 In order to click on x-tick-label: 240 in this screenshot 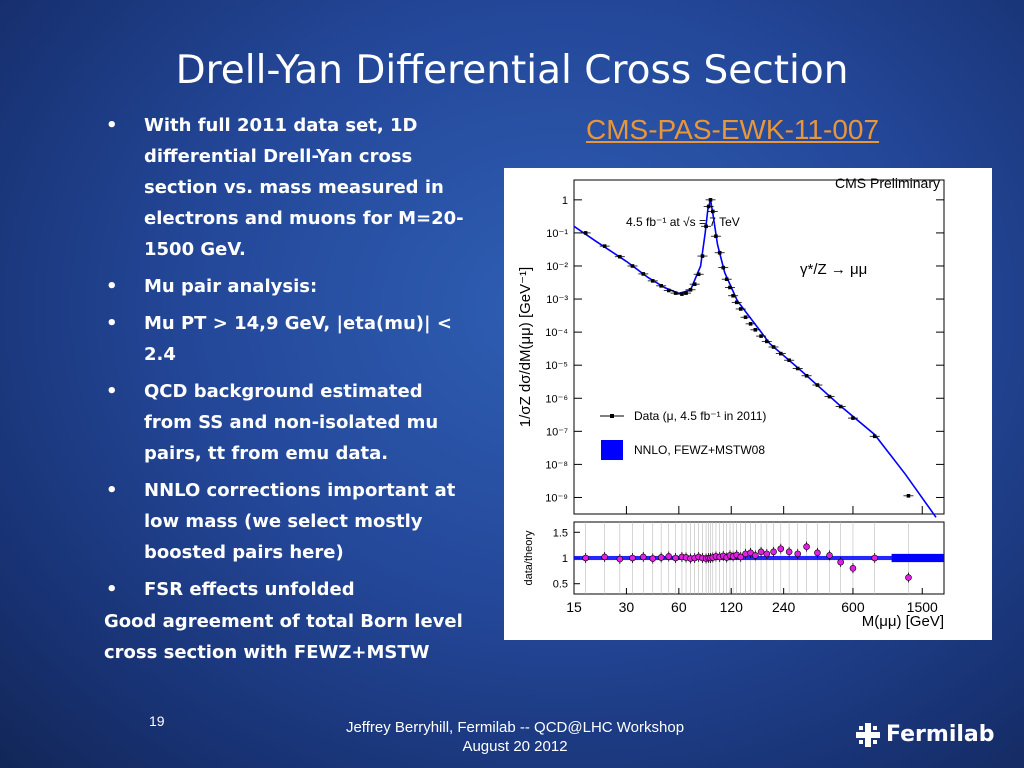, I will do `click(784, 607)`.